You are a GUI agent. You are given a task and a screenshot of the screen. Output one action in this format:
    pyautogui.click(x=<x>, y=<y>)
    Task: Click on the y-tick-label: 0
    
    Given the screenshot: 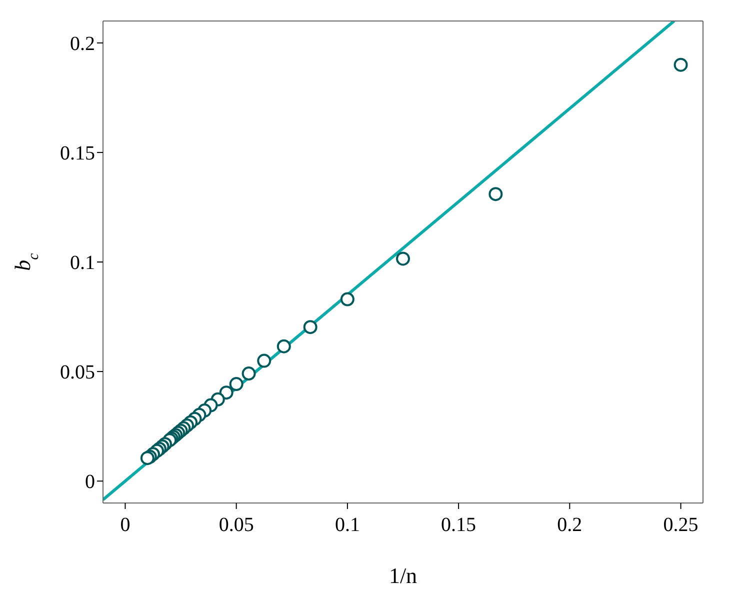 What is the action you would take?
    pyautogui.click(x=90, y=482)
    